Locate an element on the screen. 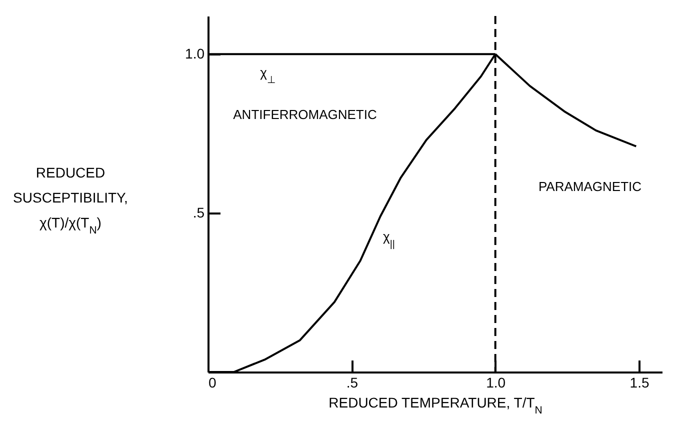 Image resolution: width=684 pixels, height=434 pixels. x-tick-label: 1.5 is located at coordinates (640, 382).